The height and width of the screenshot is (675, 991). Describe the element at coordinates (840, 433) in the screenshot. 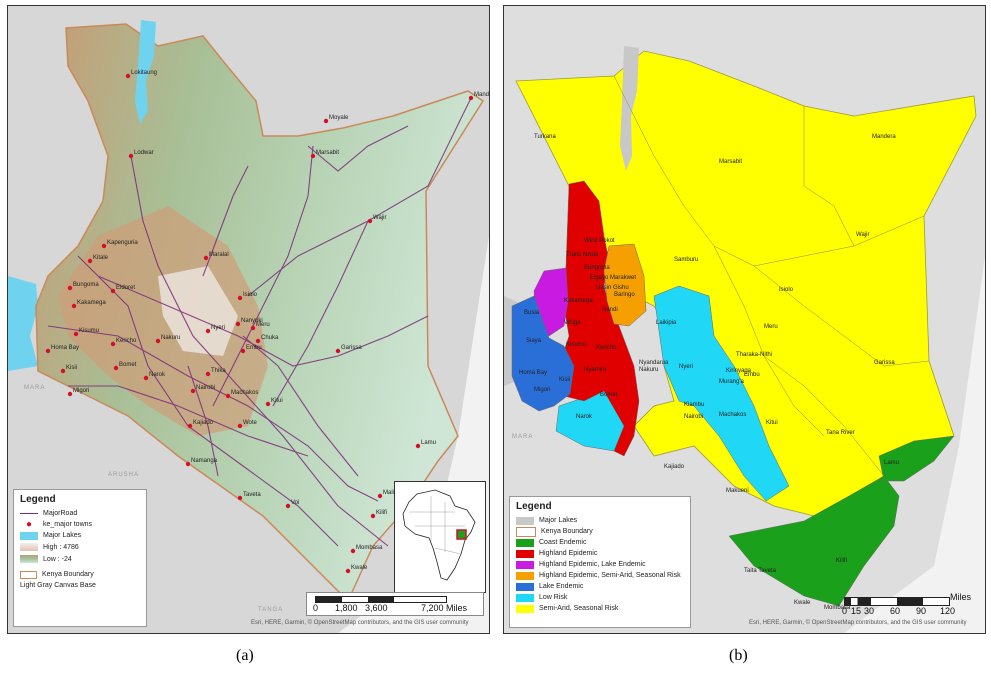

I see `county-label: Tana River` at that location.